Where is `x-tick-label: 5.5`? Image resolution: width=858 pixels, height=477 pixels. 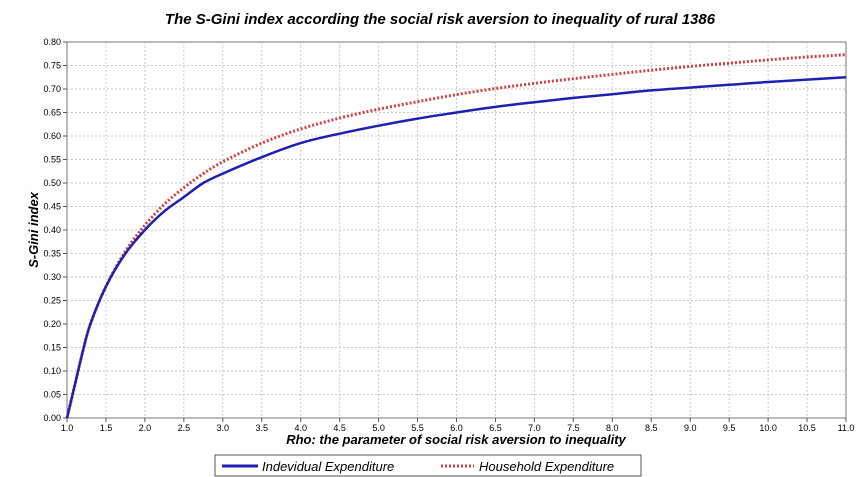 x-tick-label: 5.5 is located at coordinates (417, 428).